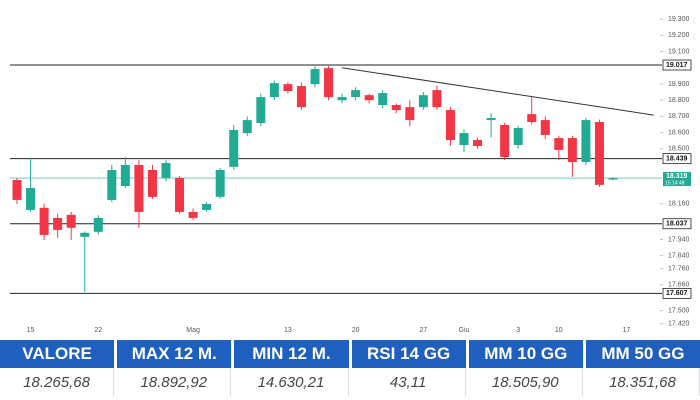 This screenshot has width=700, height=400. What do you see at coordinates (679, 239) in the screenshot?
I see `y-tick-label: 17.940` at bounding box center [679, 239].